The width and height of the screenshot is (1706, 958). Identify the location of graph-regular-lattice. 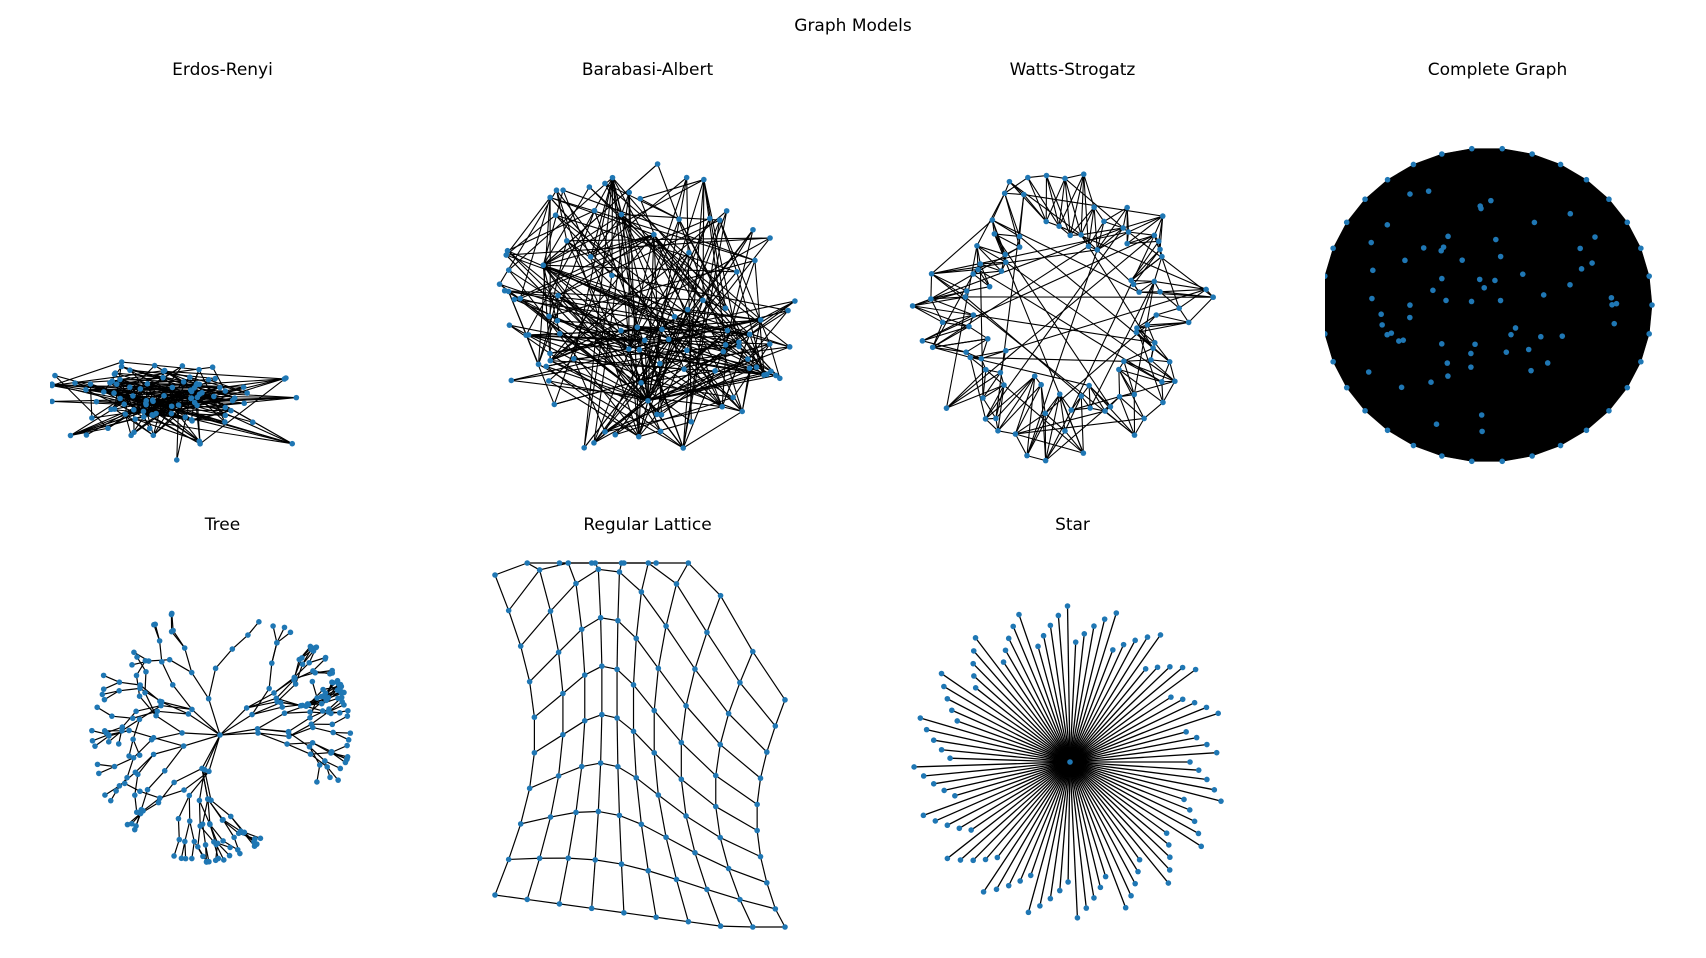
(640, 745).